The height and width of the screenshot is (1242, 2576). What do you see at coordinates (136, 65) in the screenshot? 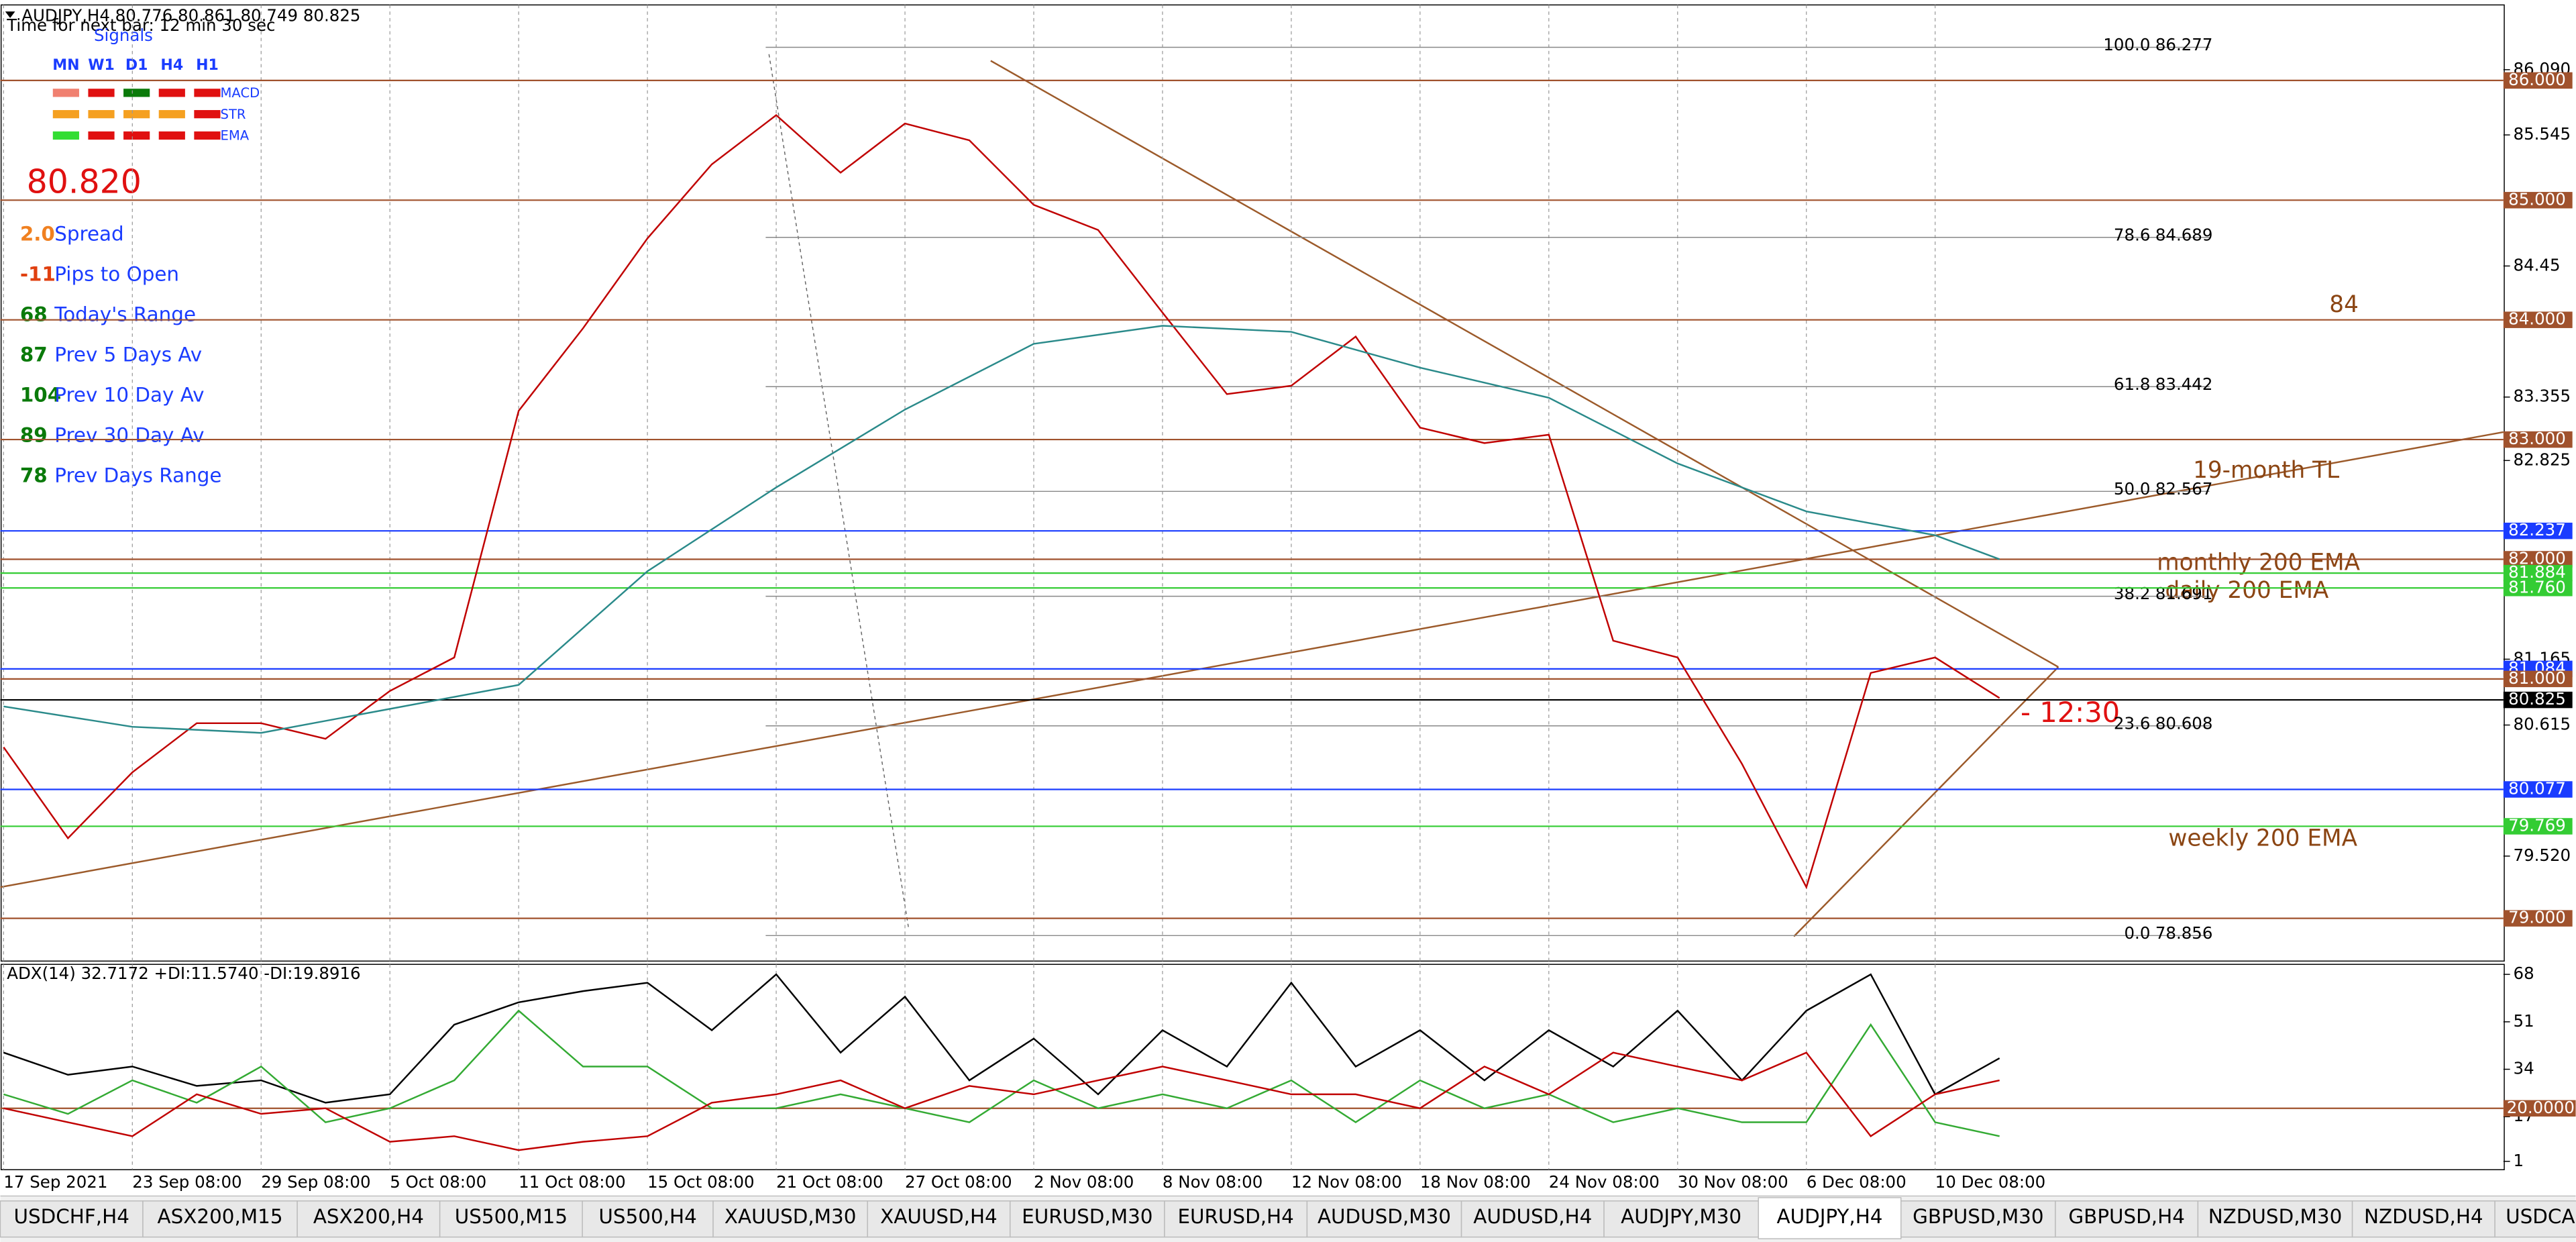
I see `timeframe-label: D1` at bounding box center [136, 65].